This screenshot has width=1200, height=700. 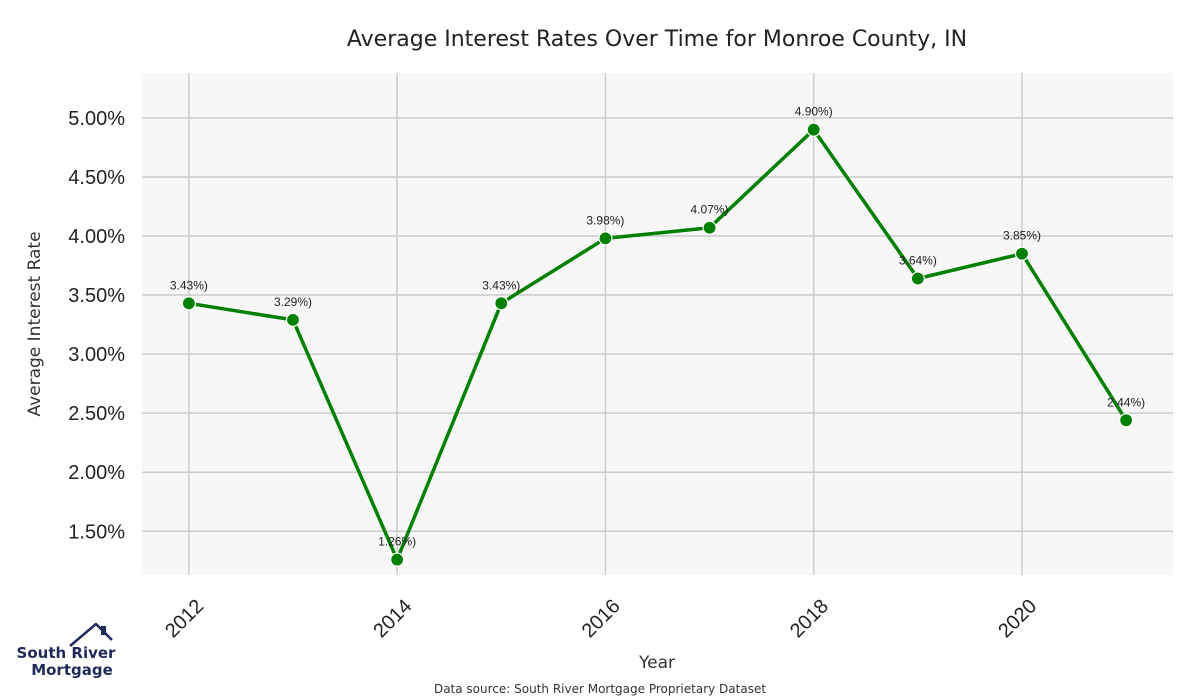 What do you see at coordinates (605, 220) in the screenshot?
I see `data-label: 3.98%)` at bounding box center [605, 220].